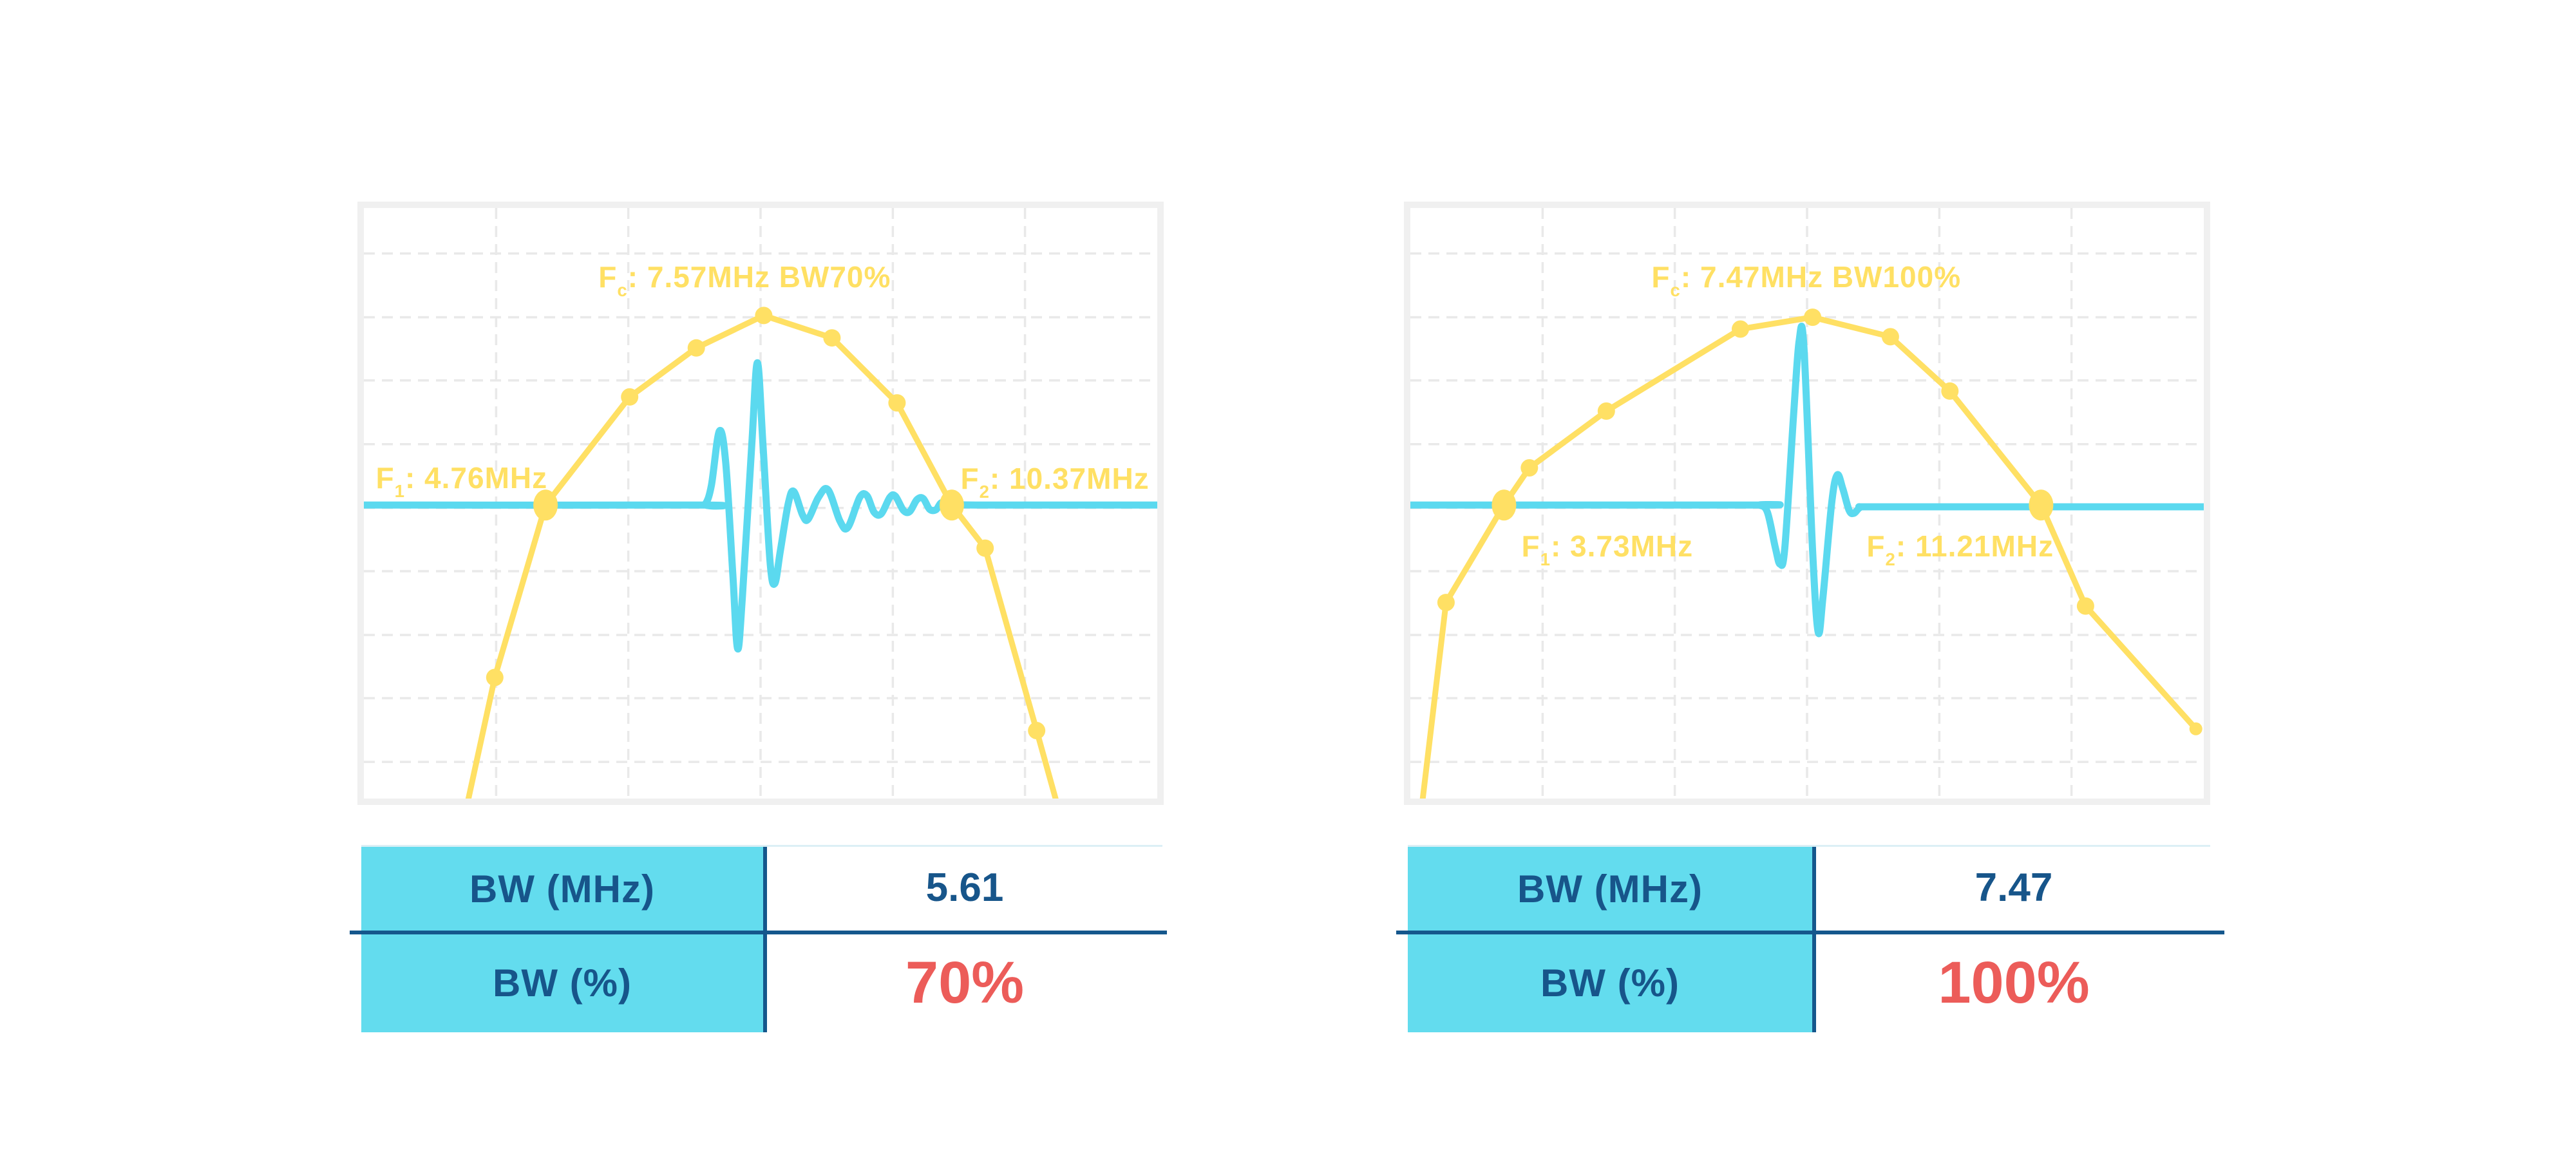  I want to click on center-frequency-annotation: Fc: 7.57MHz BW70%, so click(745, 280).